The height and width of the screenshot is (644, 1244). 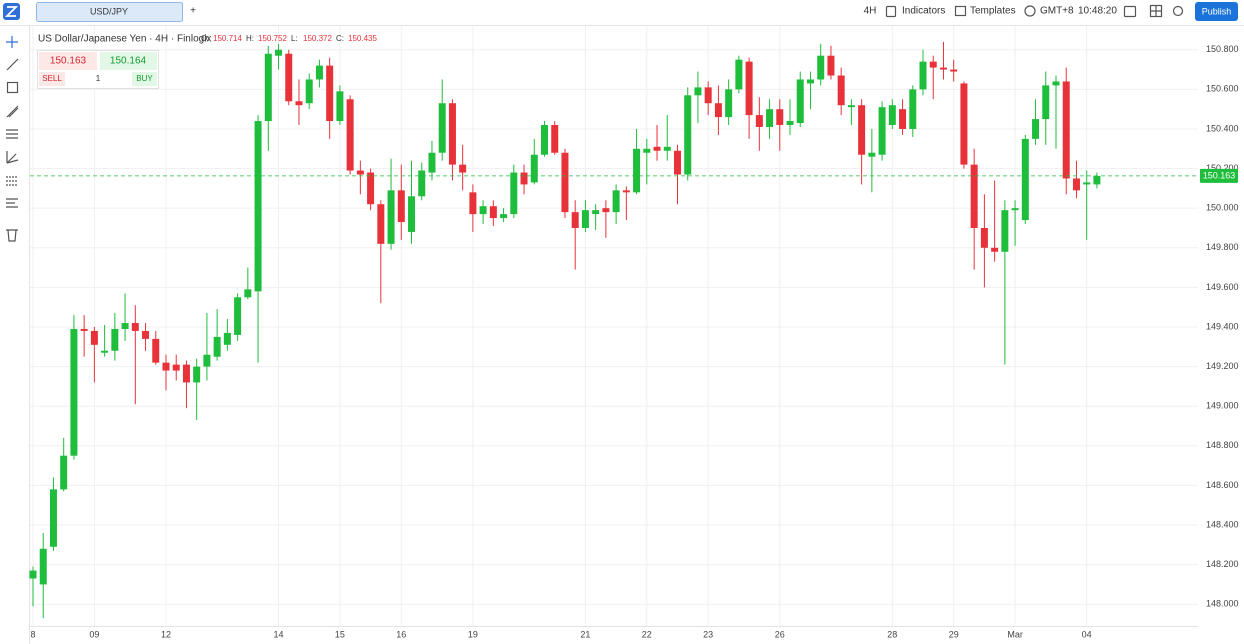 I want to click on fib-tool, so click(x=12, y=134).